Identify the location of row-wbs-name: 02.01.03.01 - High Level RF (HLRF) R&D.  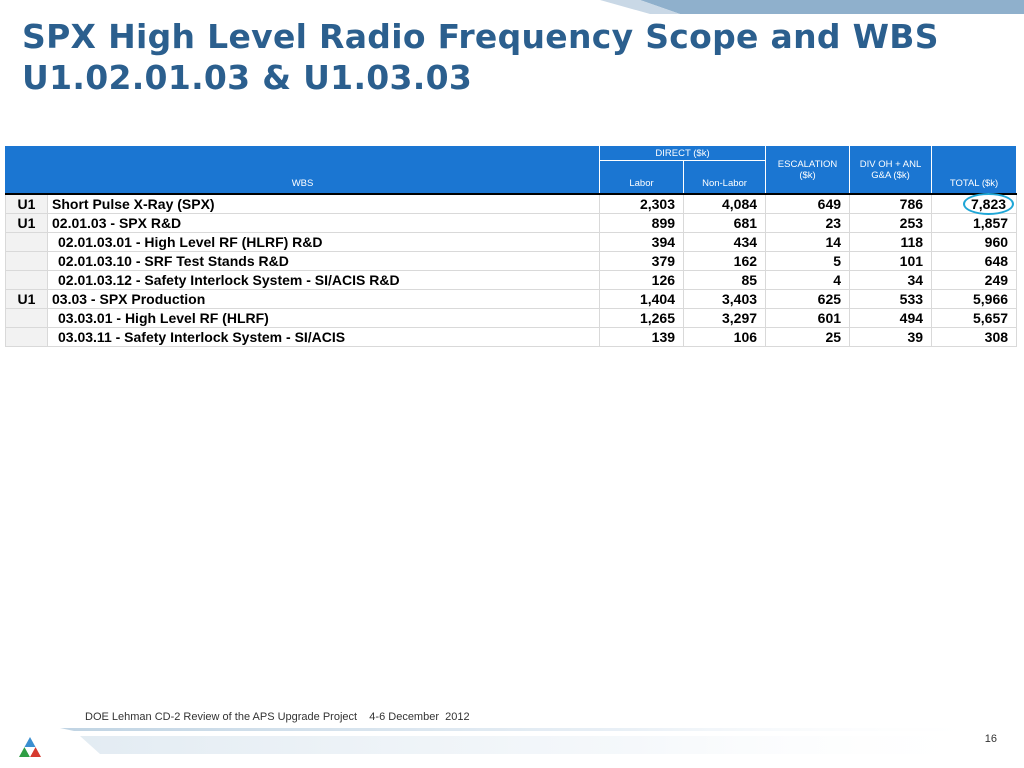
(323, 242).